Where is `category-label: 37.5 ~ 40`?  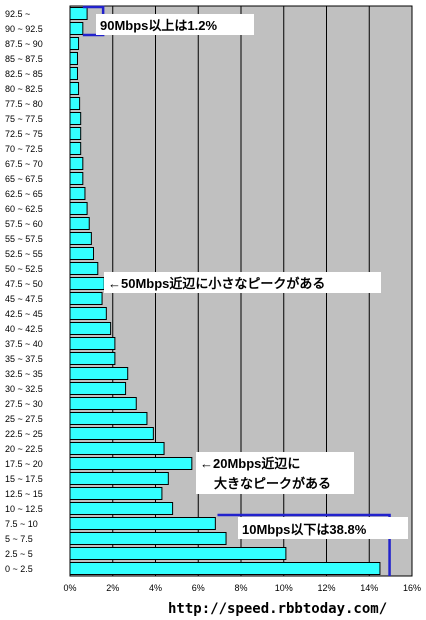
category-label: 37.5 ~ 40 is located at coordinates (24, 344).